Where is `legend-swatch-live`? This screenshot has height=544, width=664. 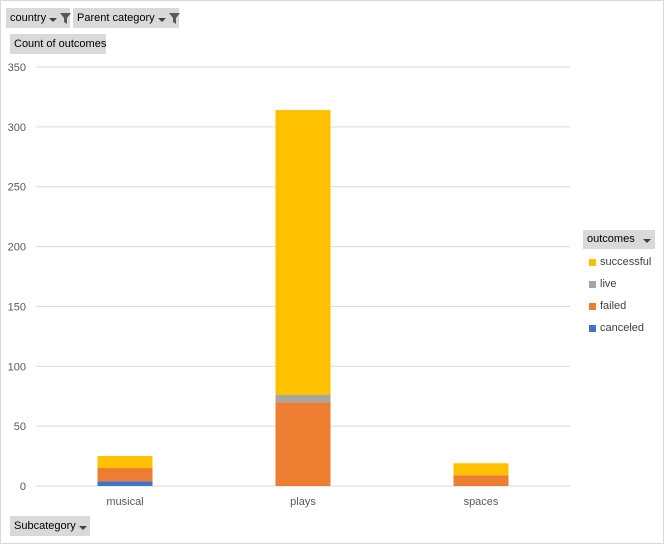 legend-swatch-live is located at coordinates (592, 284).